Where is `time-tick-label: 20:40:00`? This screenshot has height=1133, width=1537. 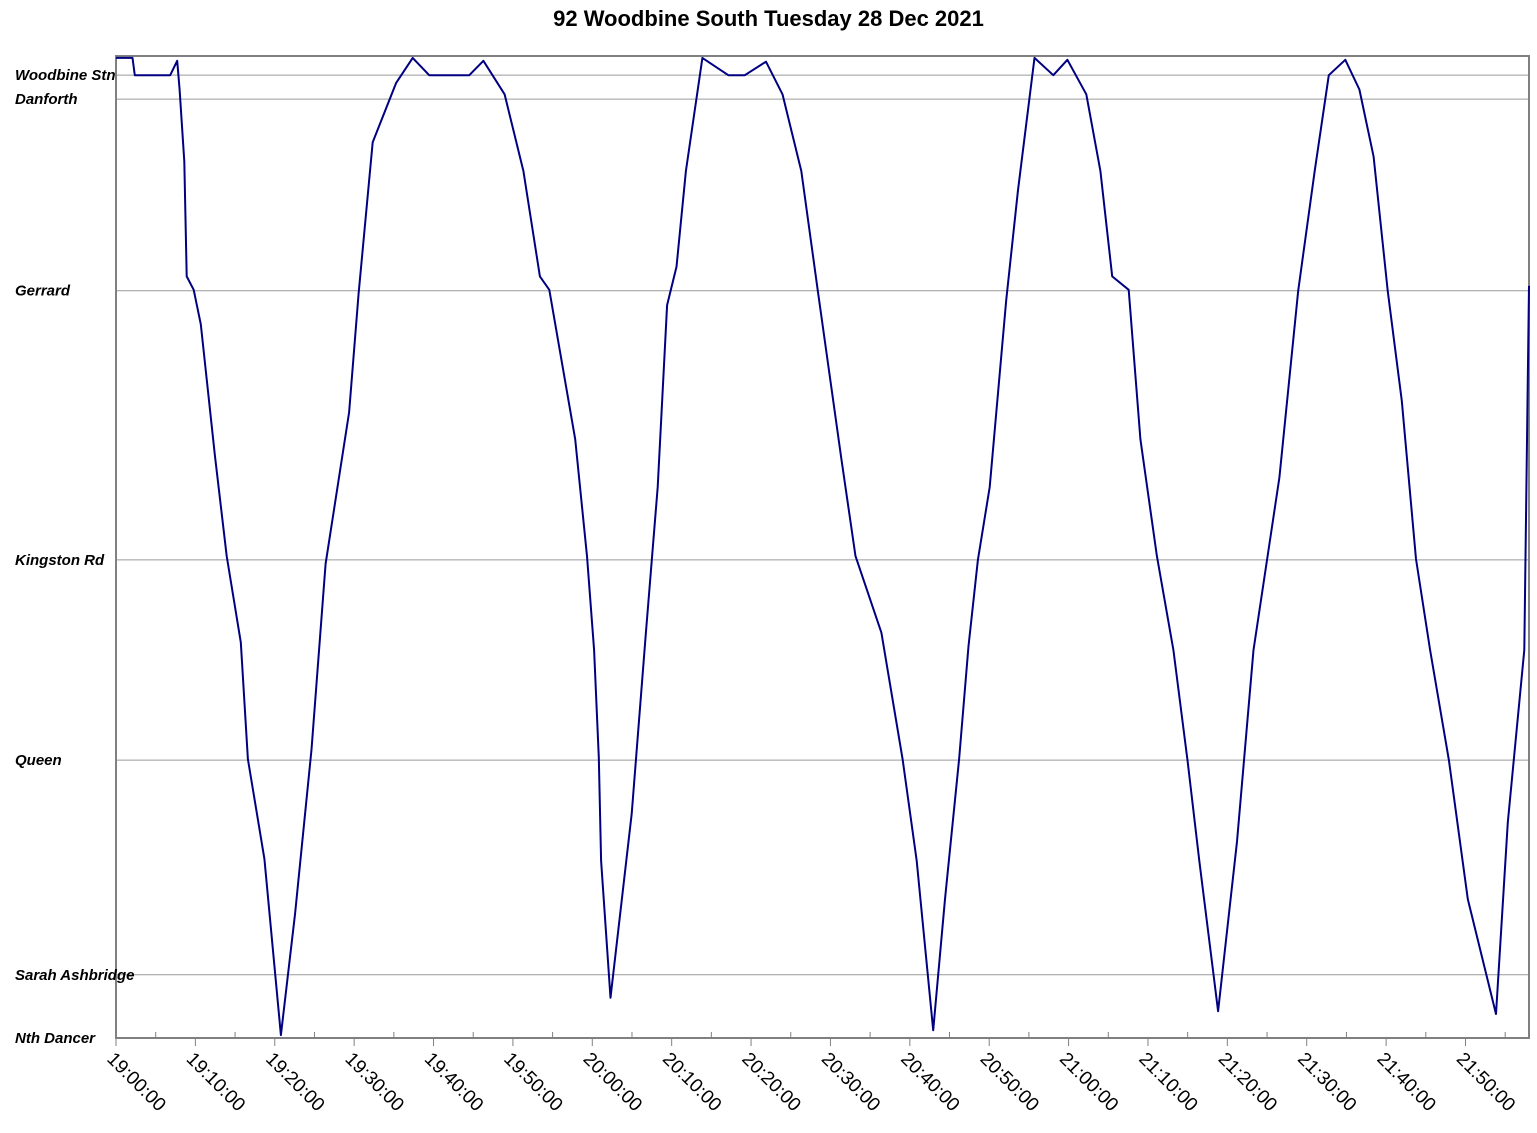 time-tick-label: 20:40:00 is located at coordinates (929, 1082).